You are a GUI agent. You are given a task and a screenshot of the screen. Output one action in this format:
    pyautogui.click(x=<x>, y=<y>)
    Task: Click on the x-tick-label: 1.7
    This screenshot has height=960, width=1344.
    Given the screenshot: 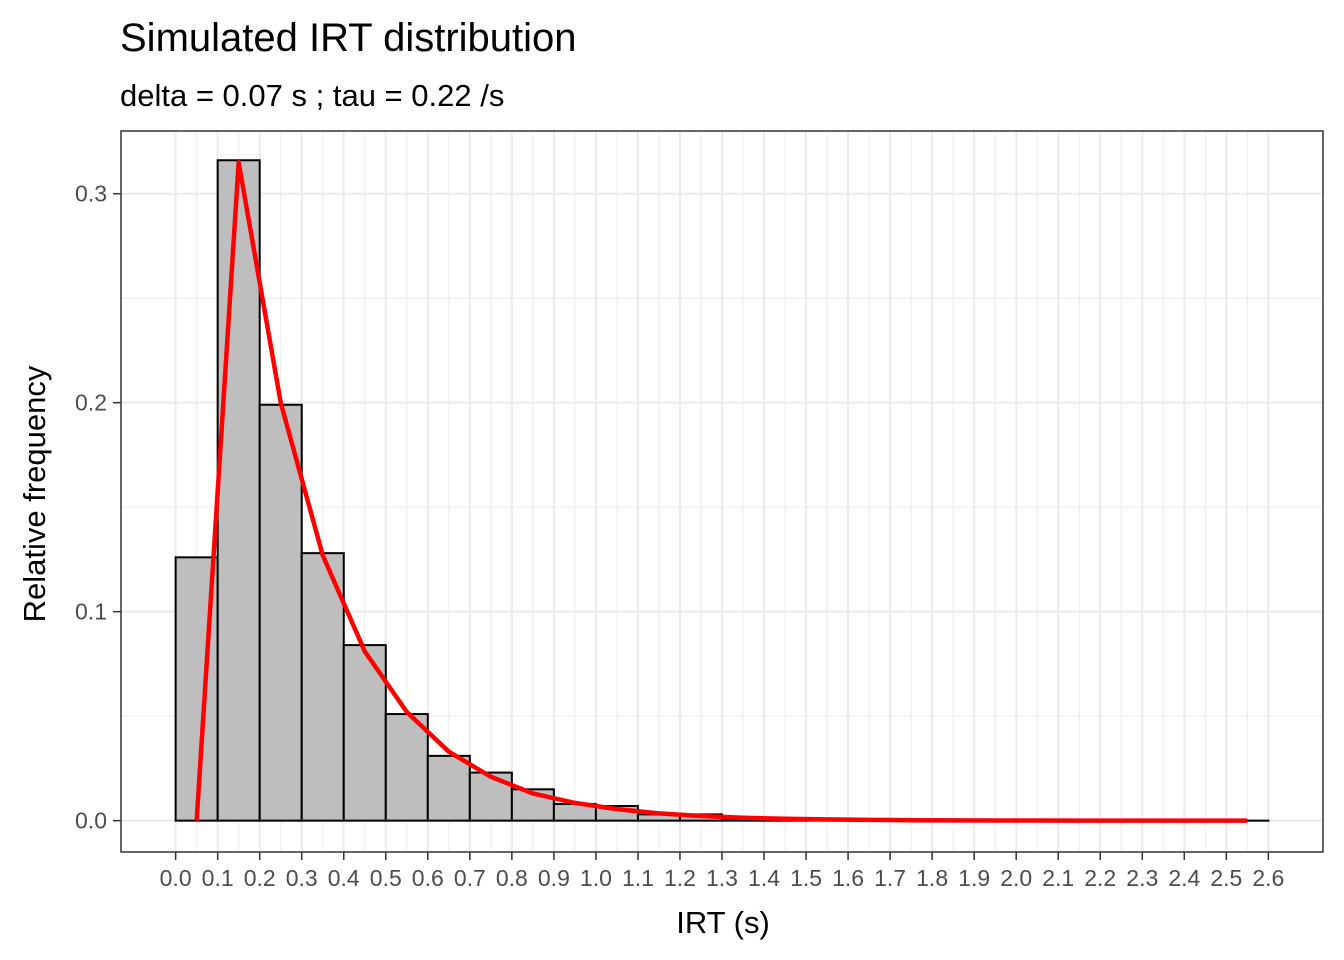 What is the action you would take?
    pyautogui.click(x=890, y=878)
    